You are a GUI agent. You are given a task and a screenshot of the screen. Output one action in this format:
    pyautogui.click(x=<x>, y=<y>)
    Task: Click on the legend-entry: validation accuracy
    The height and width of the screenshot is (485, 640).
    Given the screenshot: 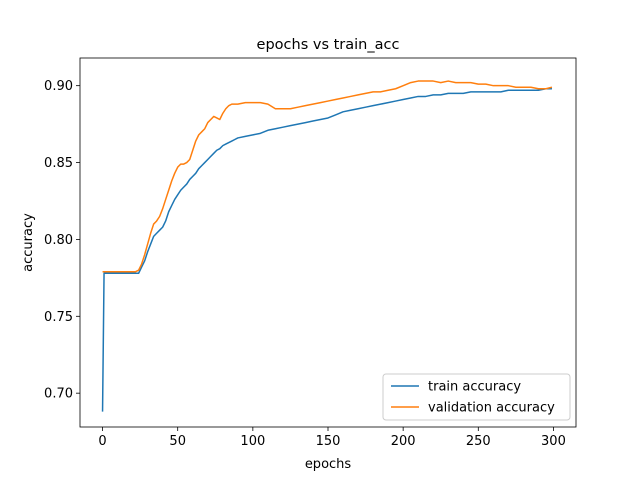 What is the action you would take?
    pyautogui.click(x=491, y=408)
    